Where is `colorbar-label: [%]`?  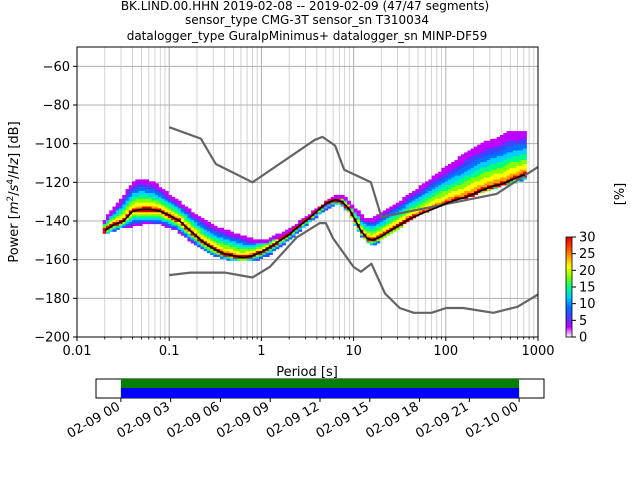
colorbar-label: [%] is located at coordinates (620, 194).